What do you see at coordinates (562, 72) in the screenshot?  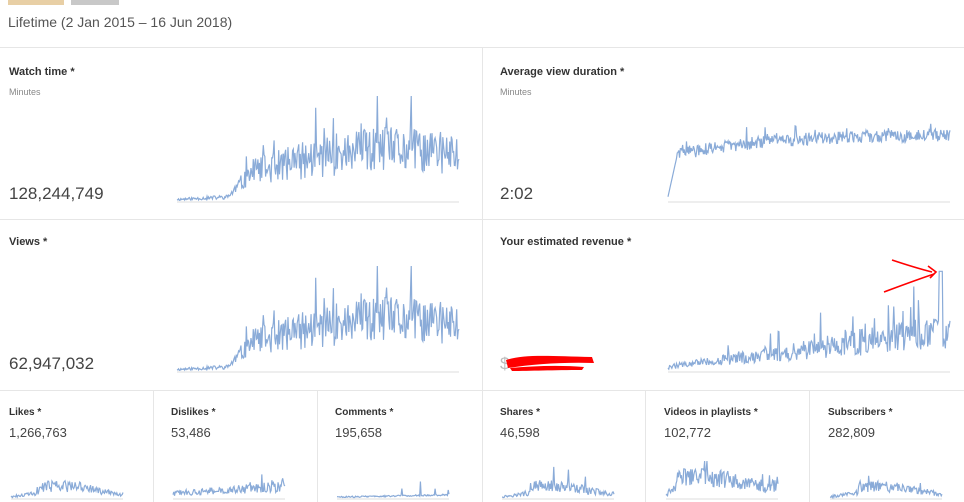 I see `card-title: Average view duration *` at bounding box center [562, 72].